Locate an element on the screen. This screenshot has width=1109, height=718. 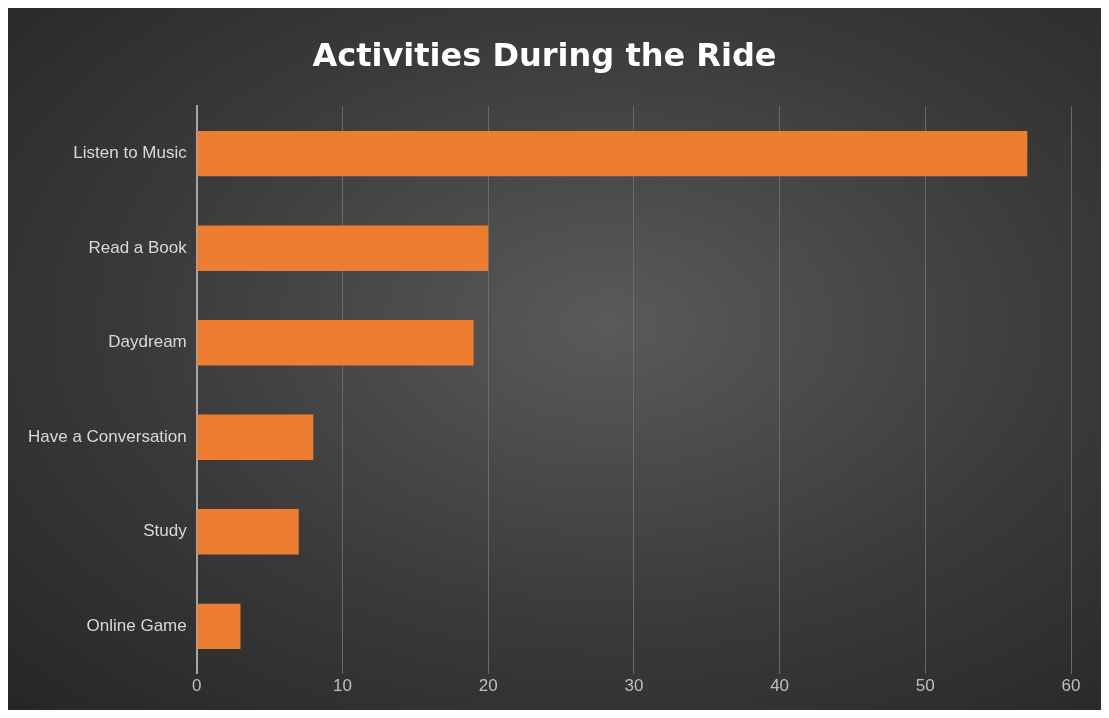
x-tick-label: 0 is located at coordinates (197, 686).